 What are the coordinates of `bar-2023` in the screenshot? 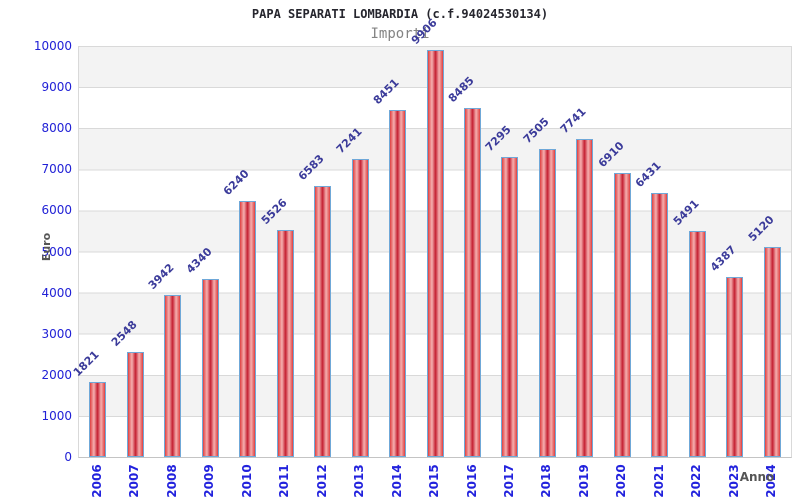 It's located at (735, 367).